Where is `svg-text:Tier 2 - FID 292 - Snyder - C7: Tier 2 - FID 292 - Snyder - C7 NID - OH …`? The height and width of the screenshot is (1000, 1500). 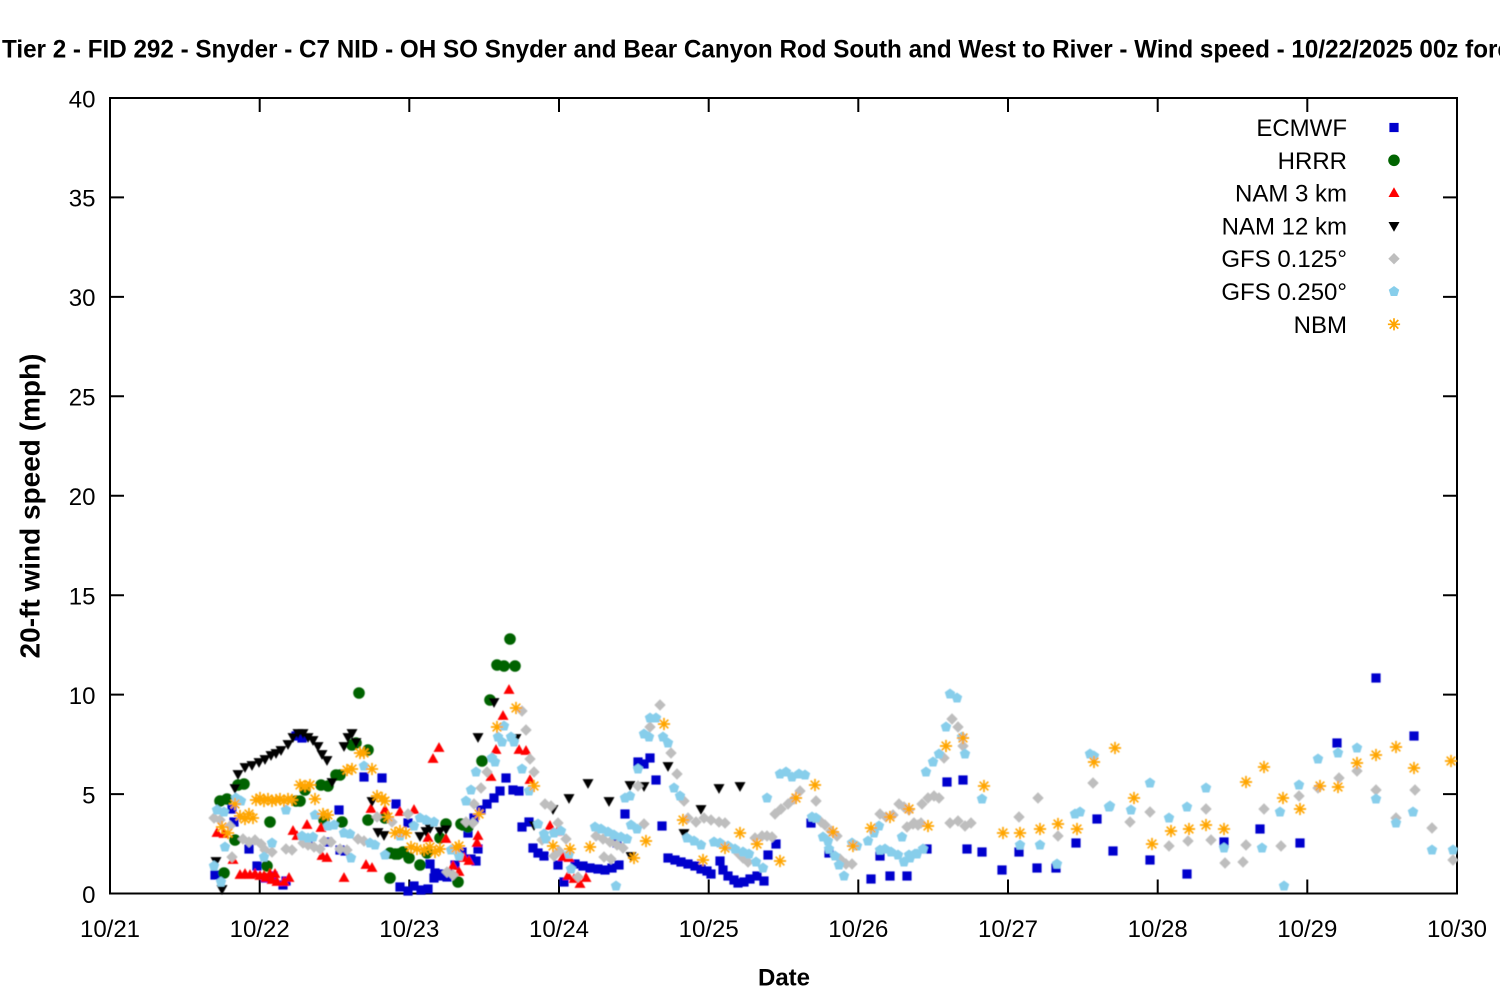
svg-text:Tier 2 - FID 292 - Snyder - C7: Tier 2 - FID 292 - Snyder - C7 NID - OH … is located at coordinates (751, 49).